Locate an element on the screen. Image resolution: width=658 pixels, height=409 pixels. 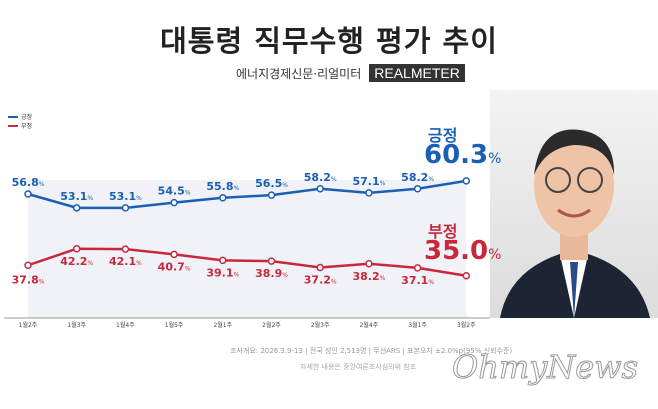
legend-label: 부정 is located at coordinates (27, 126).